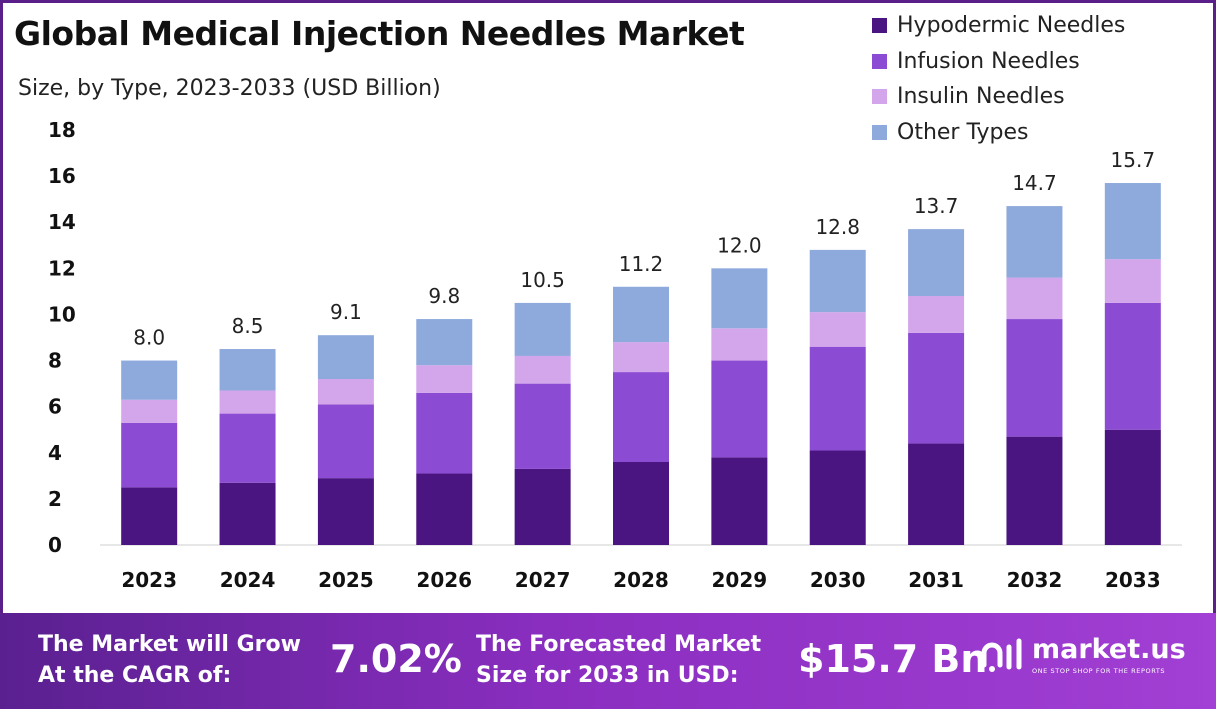 This screenshot has height=709, width=1216. What do you see at coordinates (55, 499) in the screenshot?
I see `y-tick-label: 2` at bounding box center [55, 499].